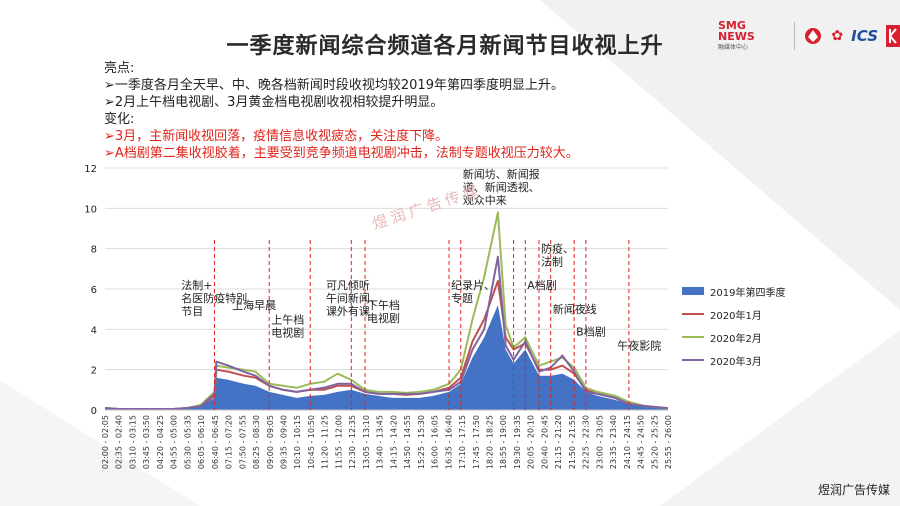 The height and width of the screenshot is (506, 900). I want to click on program-annotation: 上午档电视剧, so click(287, 325).